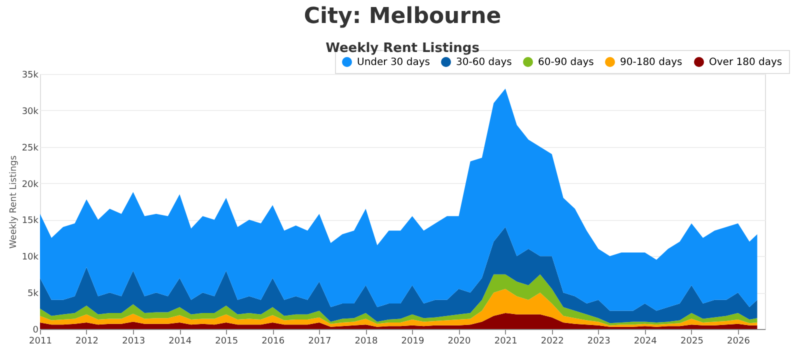  What do you see at coordinates (393, 62) in the screenshot?
I see `legend-label: Under 30 days` at bounding box center [393, 62].